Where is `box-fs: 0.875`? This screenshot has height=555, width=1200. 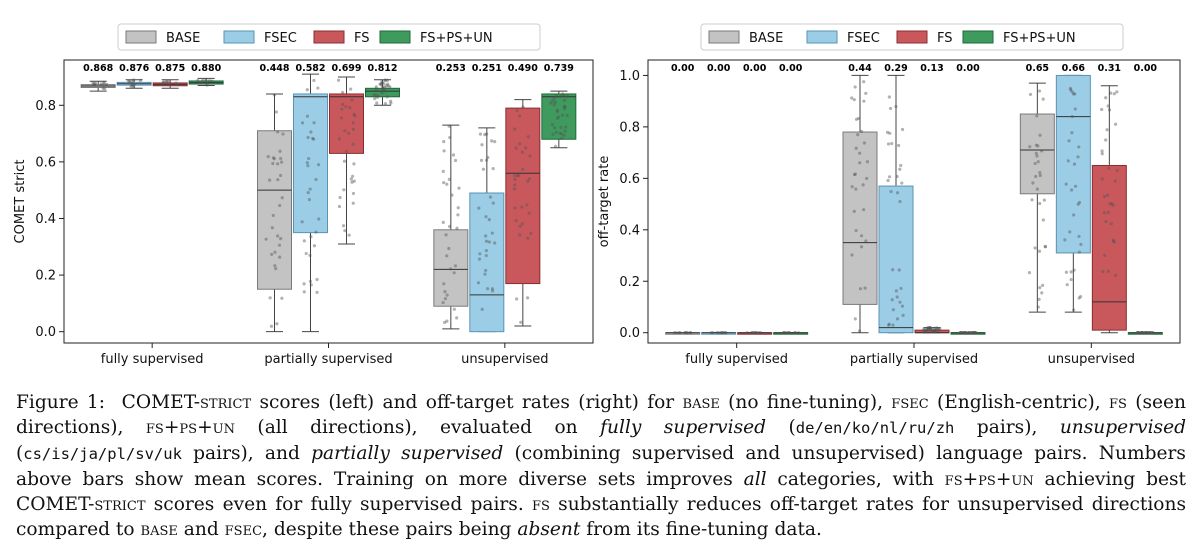
box-fs: 0.875 is located at coordinates (170, 76).